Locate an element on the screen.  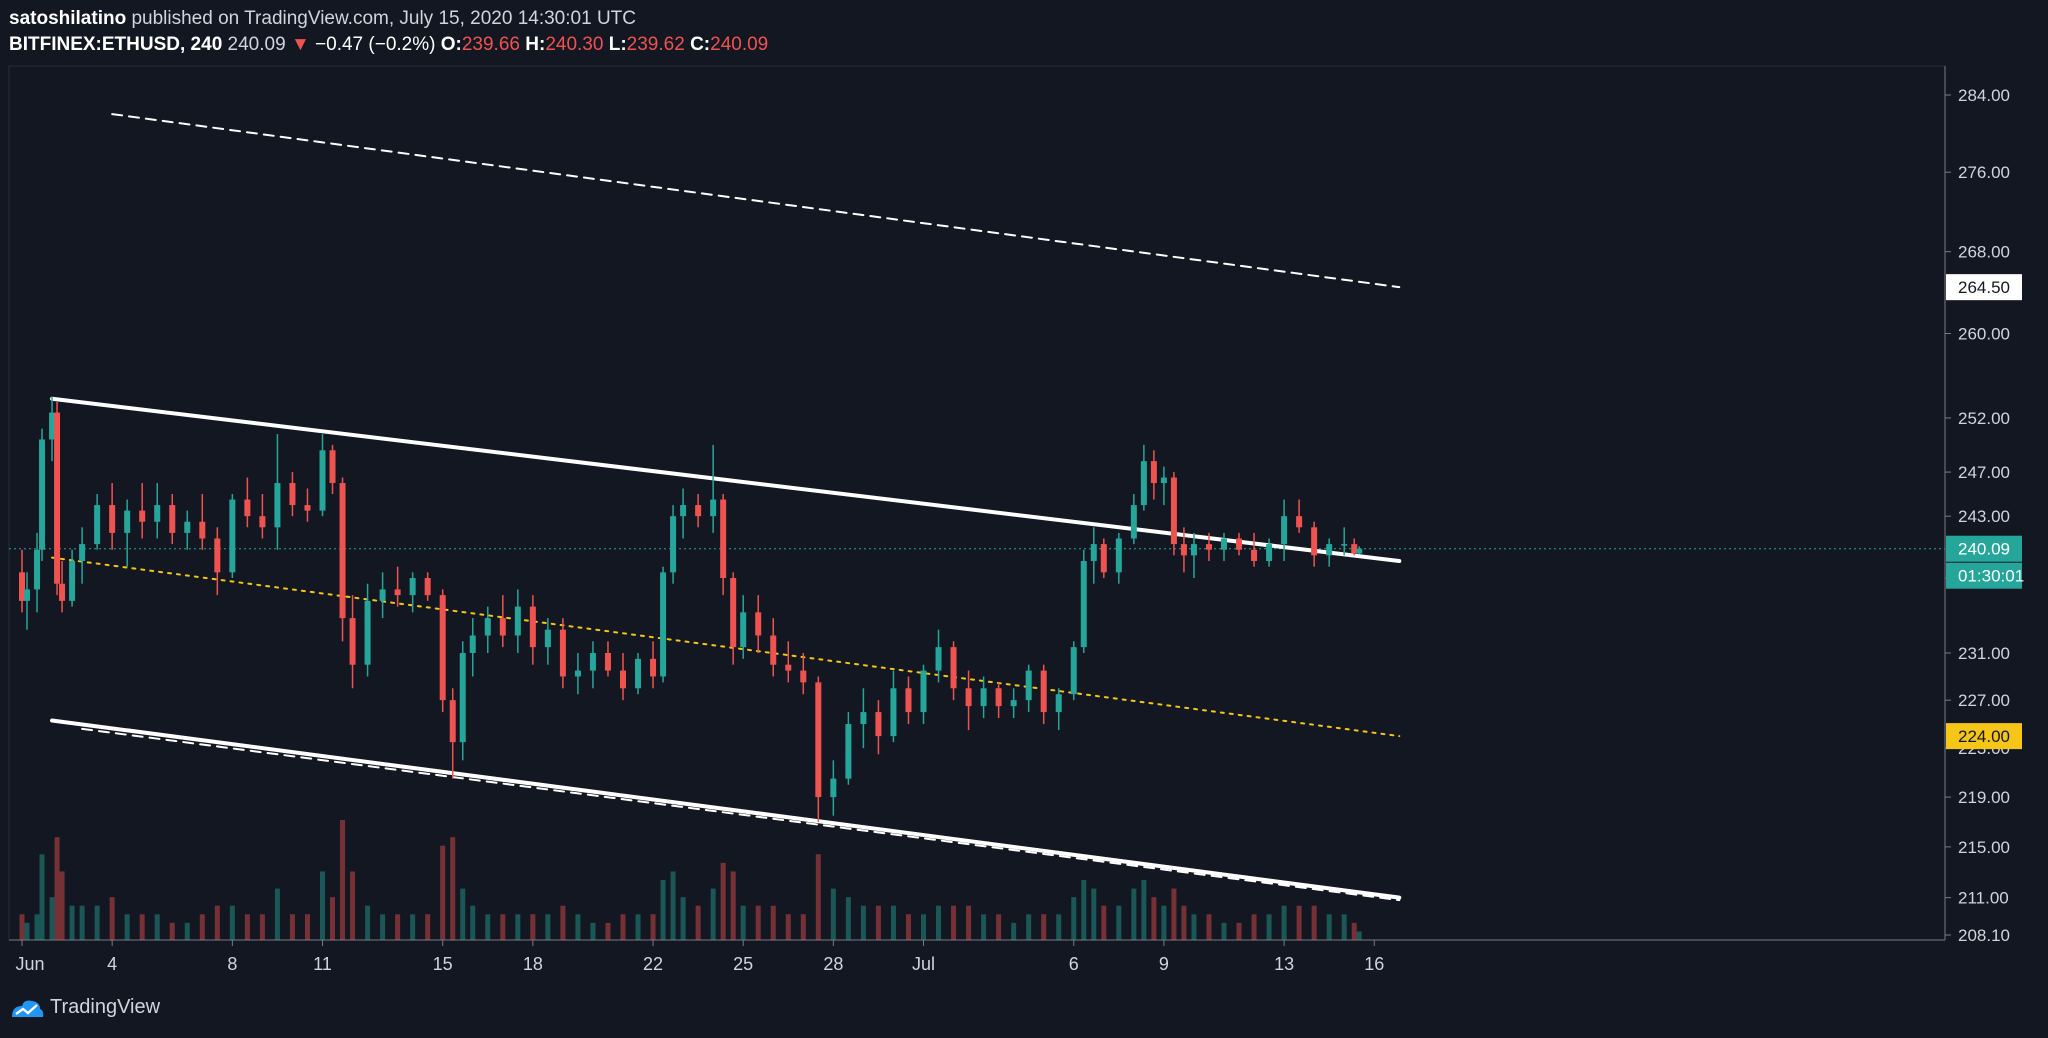
x-tick-label: 18 is located at coordinates (533, 964).